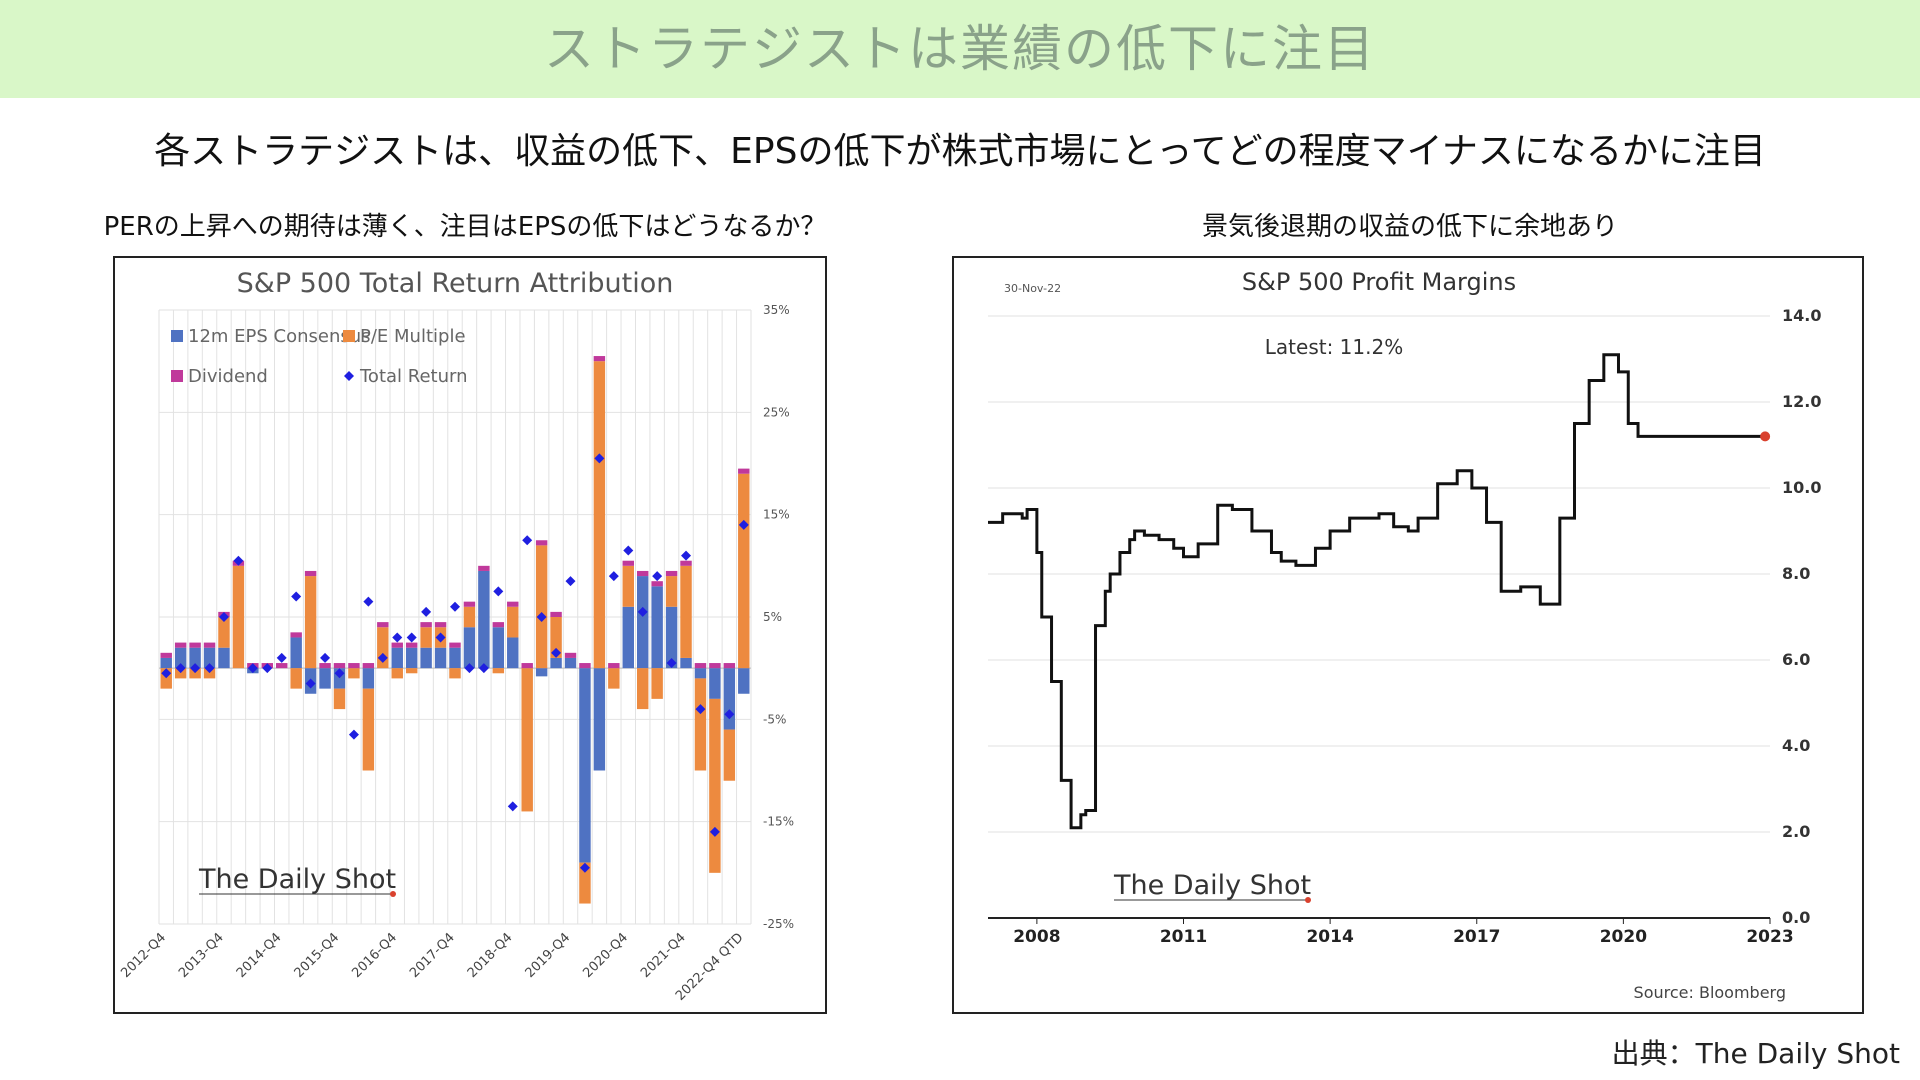  Describe the element at coordinates (1623, 937) in the screenshot. I see `x-tick-label: 2020` at that location.